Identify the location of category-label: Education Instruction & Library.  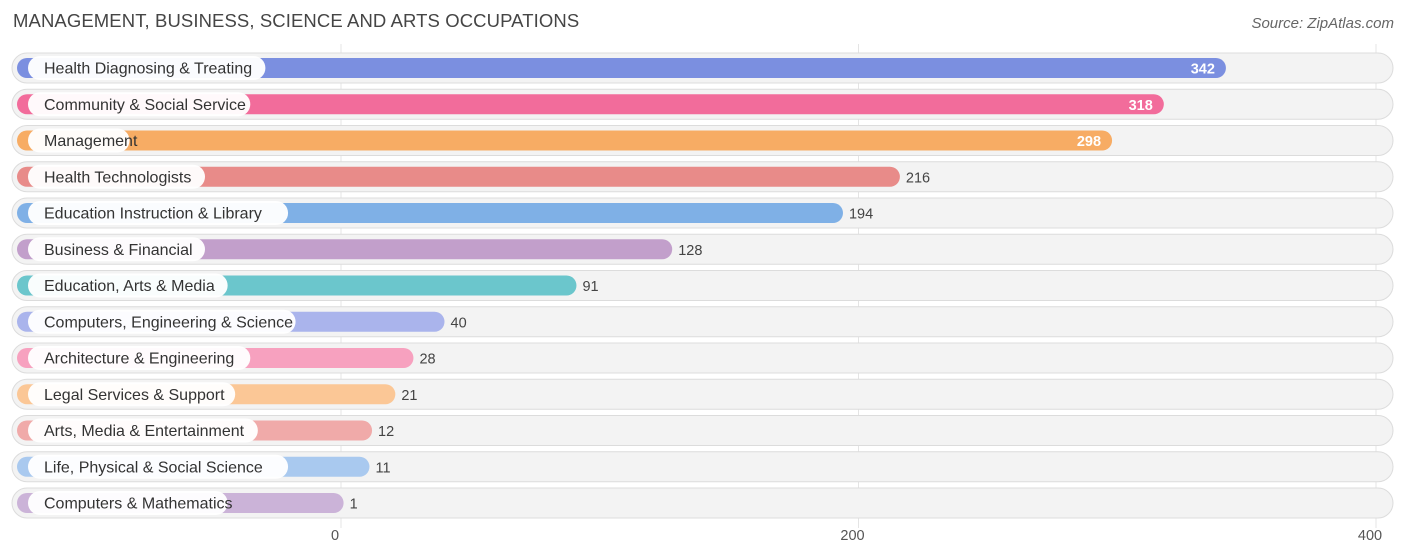
(153, 214).